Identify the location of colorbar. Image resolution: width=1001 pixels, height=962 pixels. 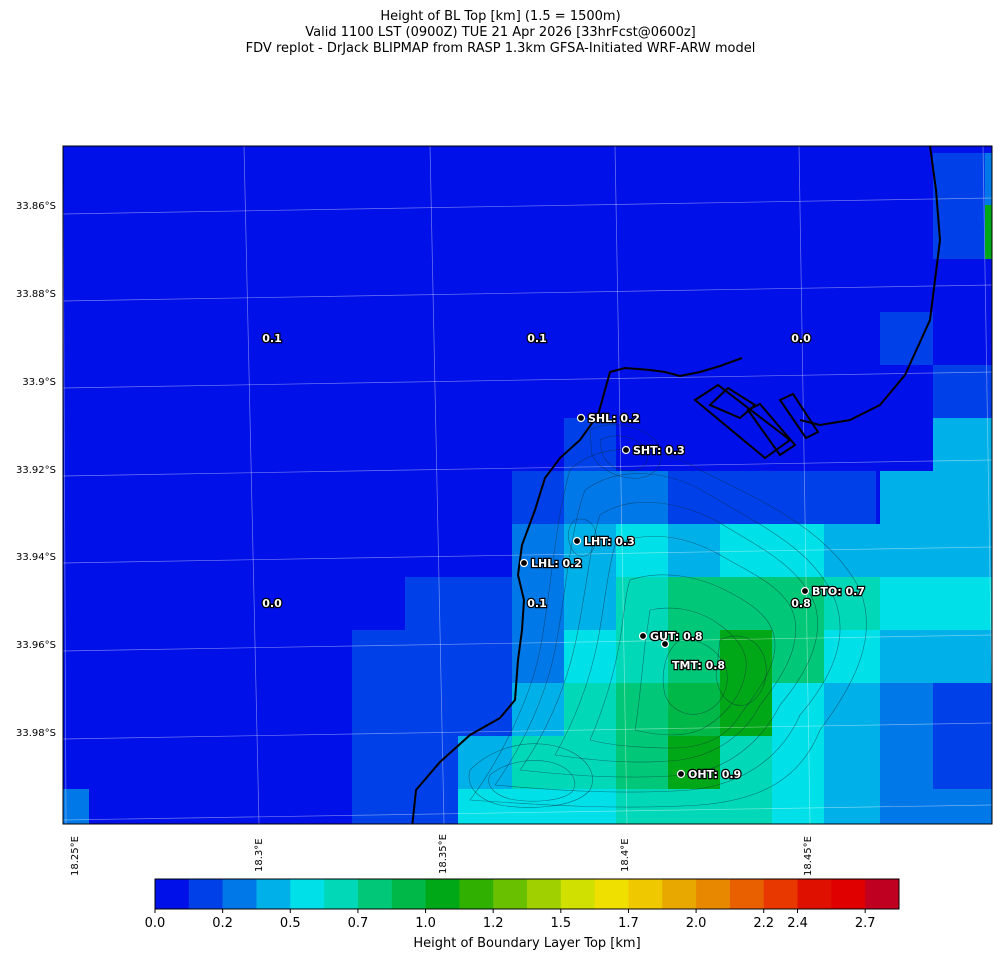
(527, 895).